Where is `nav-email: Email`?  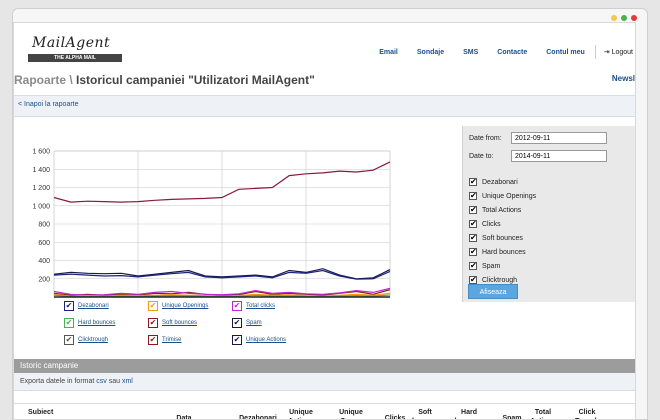
nav-email: Email is located at coordinates (388, 52).